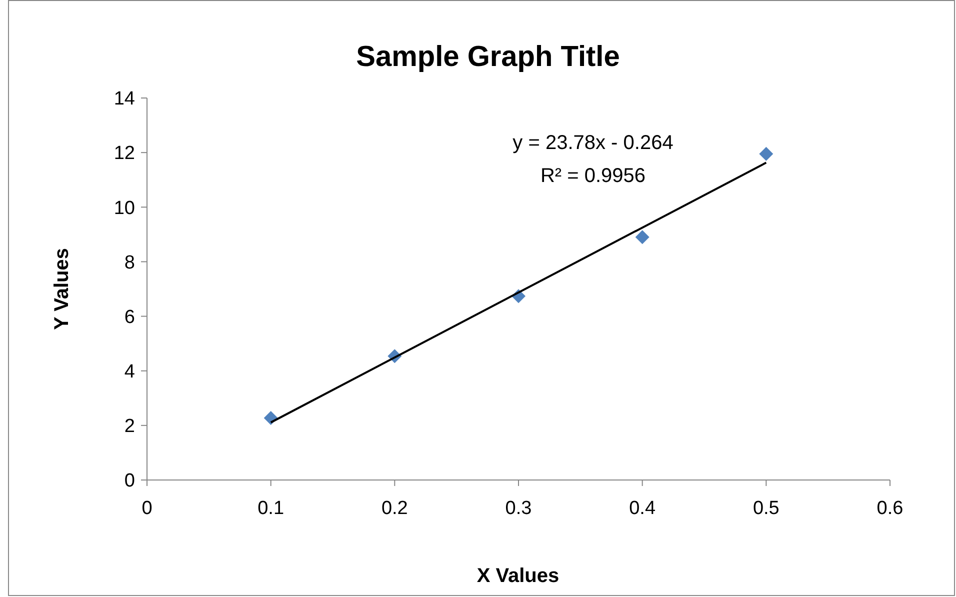  Describe the element at coordinates (129, 317) in the screenshot. I see `y-tick-label: 6` at that location.